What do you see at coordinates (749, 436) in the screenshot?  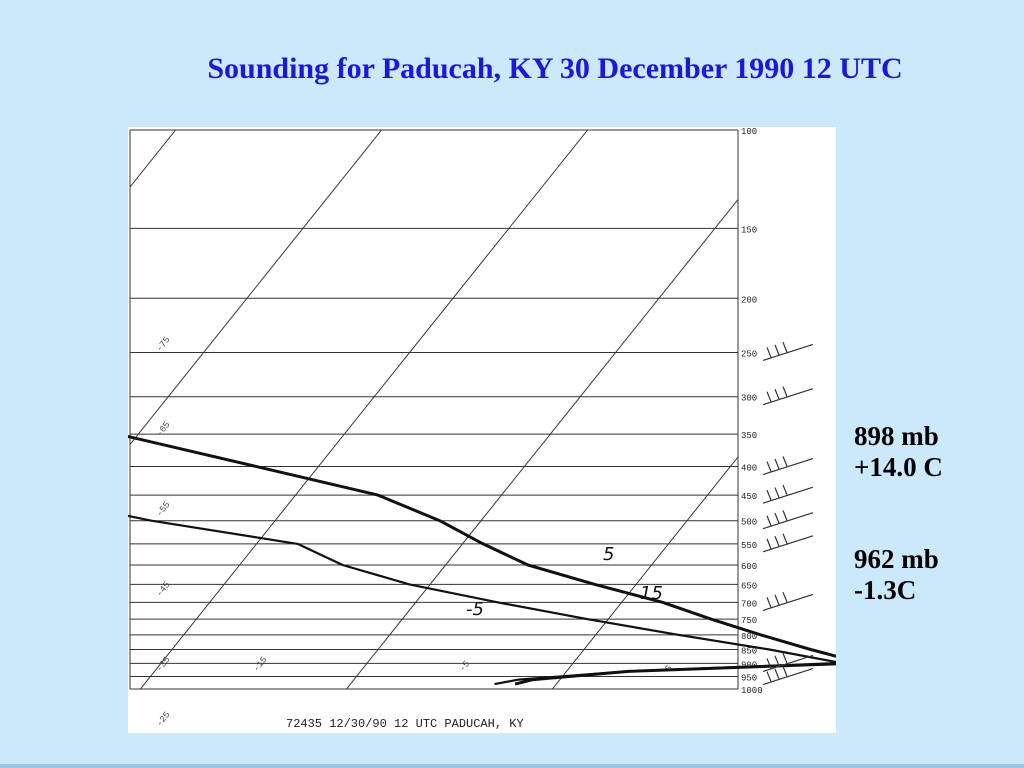 I see `pressure-tick-label: 350` at bounding box center [749, 436].